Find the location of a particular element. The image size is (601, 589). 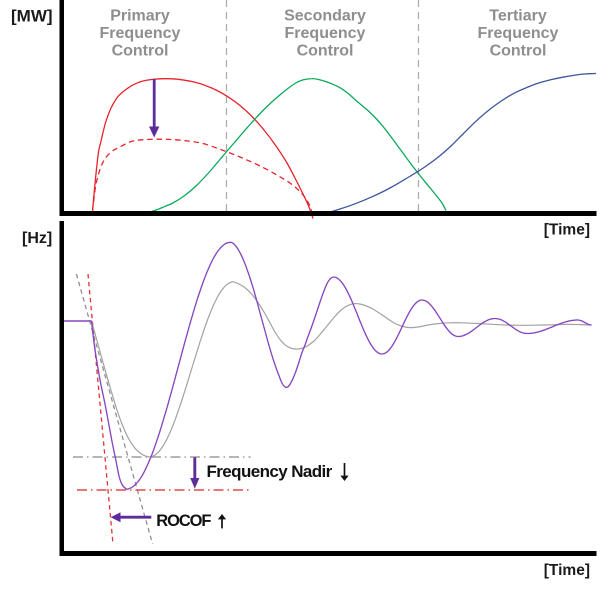

svg-text: Secondary is located at coordinates (325, 16).